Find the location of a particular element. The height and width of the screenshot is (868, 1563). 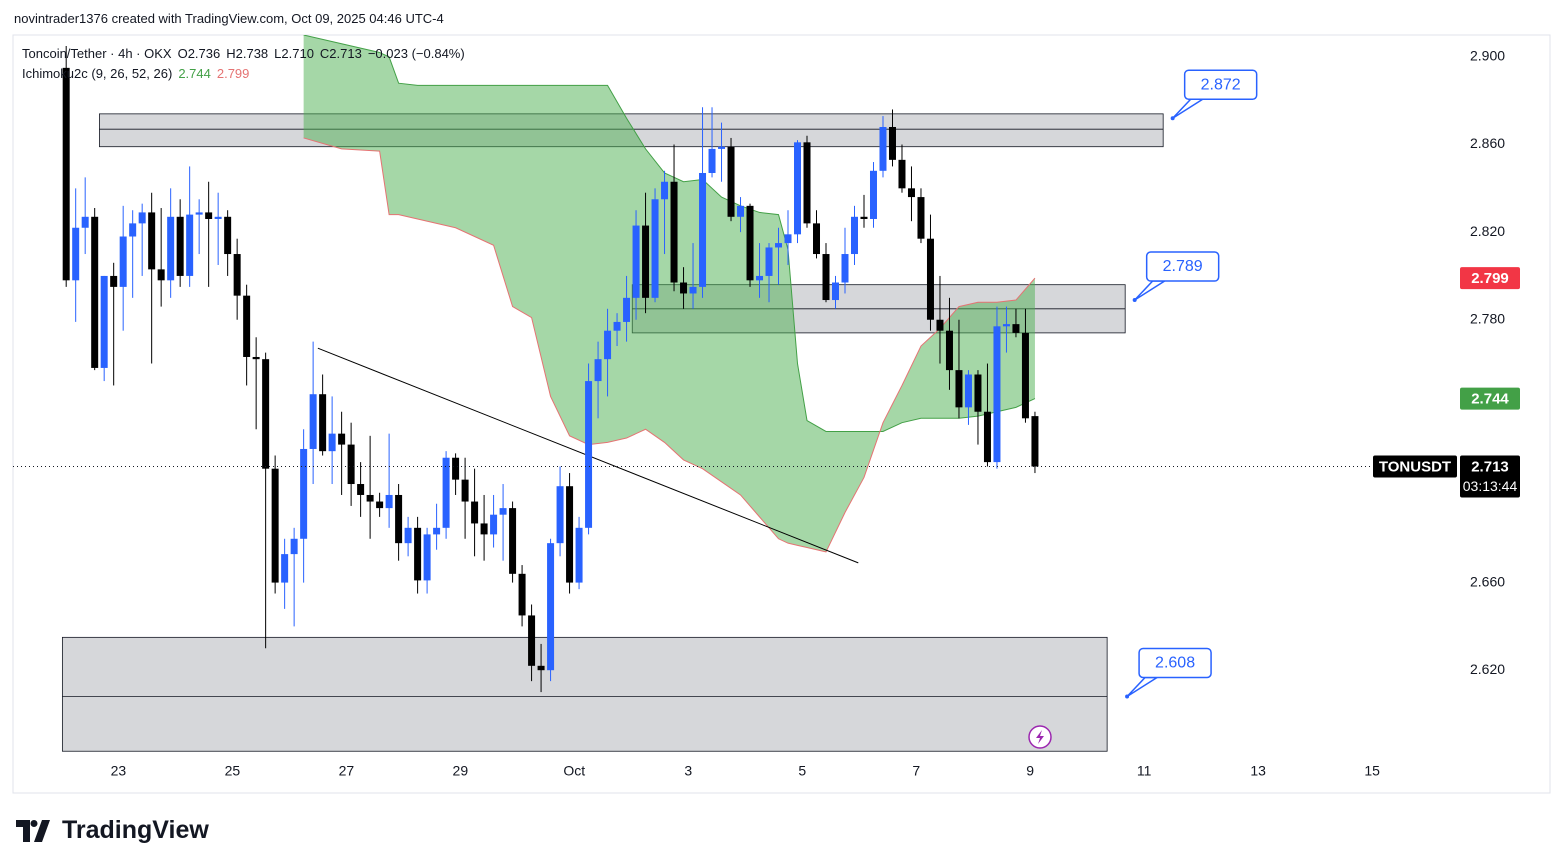

span-a-tag-bg is located at coordinates (1490, 398).